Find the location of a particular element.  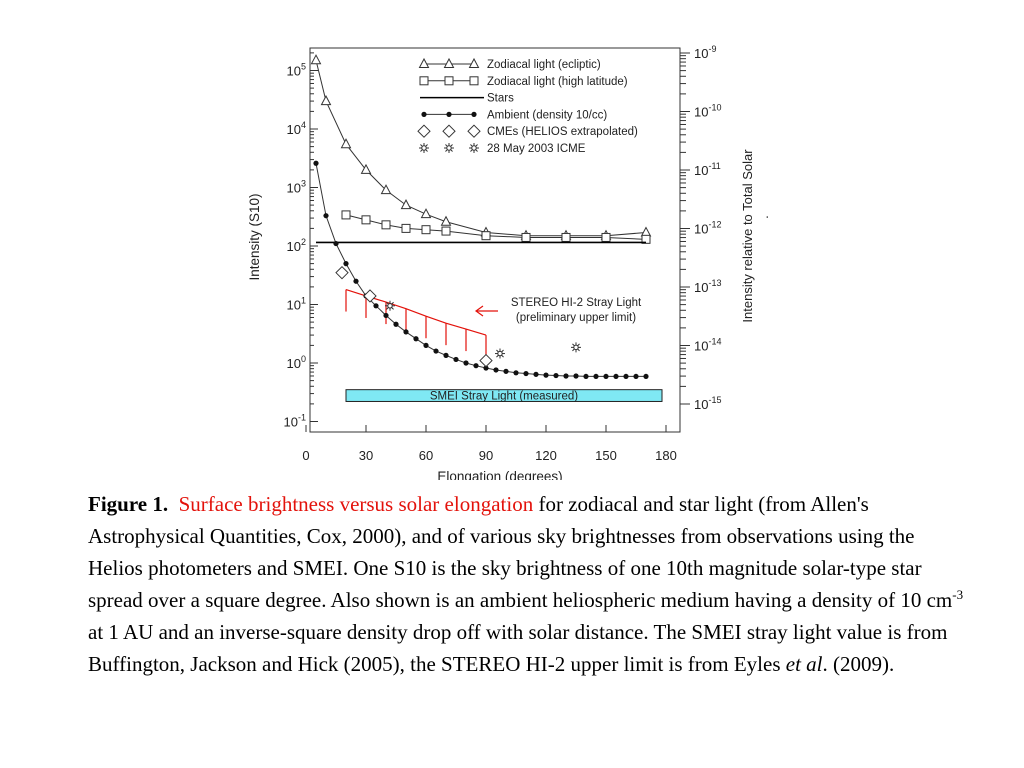

series-line-dot is located at coordinates (480, 270).